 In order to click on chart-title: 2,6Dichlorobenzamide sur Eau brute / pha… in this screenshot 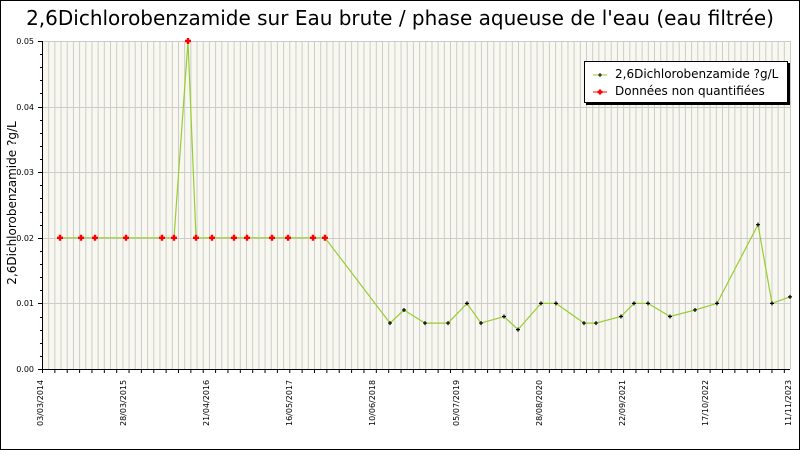, I will do `click(400, 18)`.